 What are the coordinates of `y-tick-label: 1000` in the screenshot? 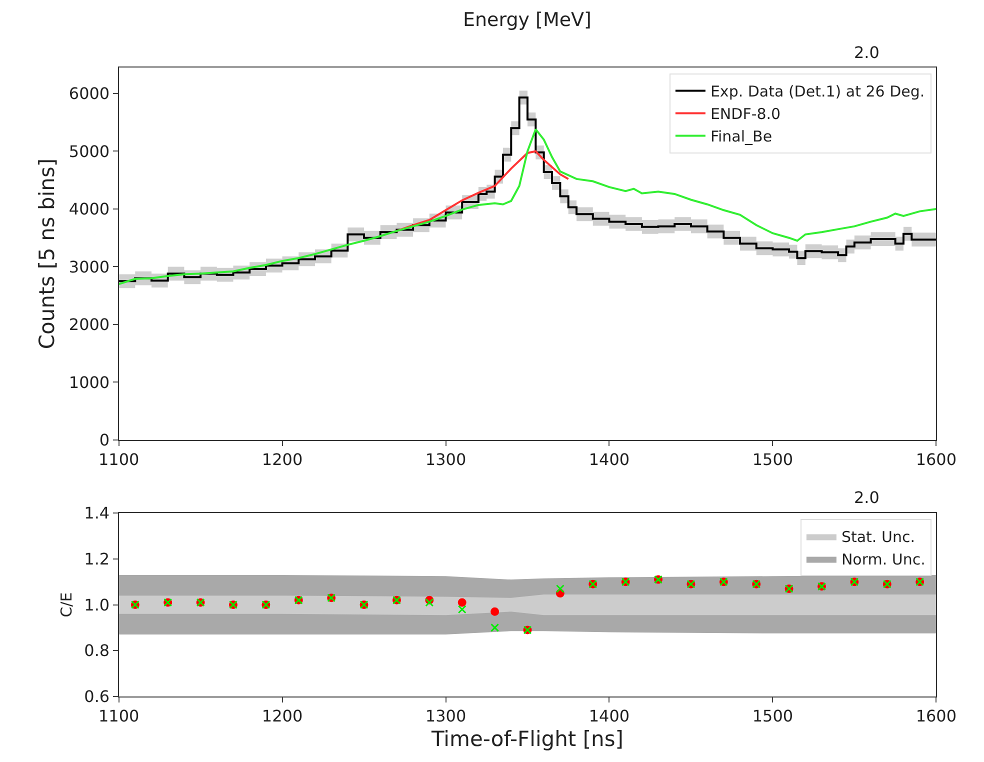 It's located at (89, 382).